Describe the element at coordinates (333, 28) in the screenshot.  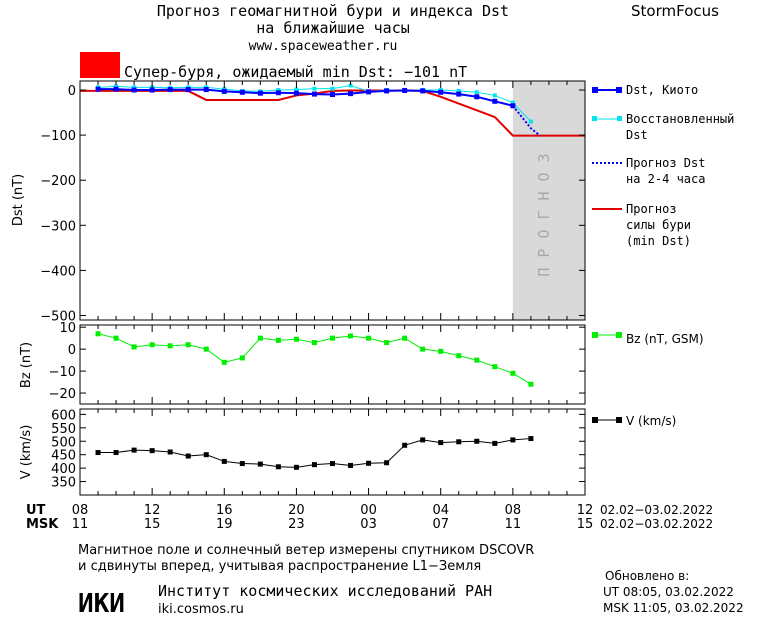
I see `chart-subtitle: на ближайшие часы` at that location.